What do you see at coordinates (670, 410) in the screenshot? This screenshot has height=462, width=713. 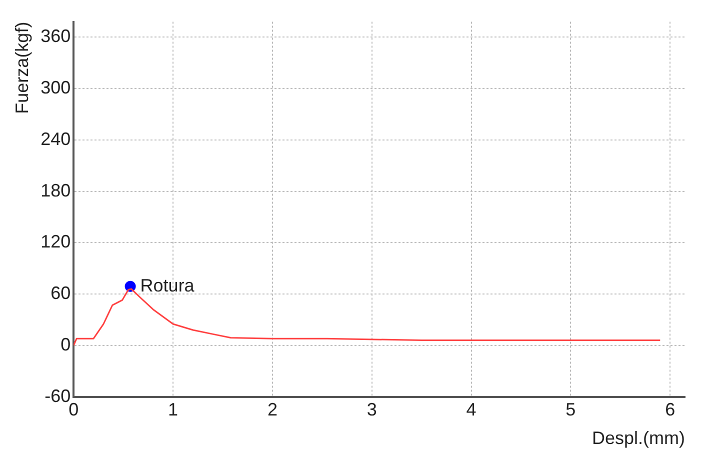 I see `x-tick-label: 6` at bounding box center [670, 410].